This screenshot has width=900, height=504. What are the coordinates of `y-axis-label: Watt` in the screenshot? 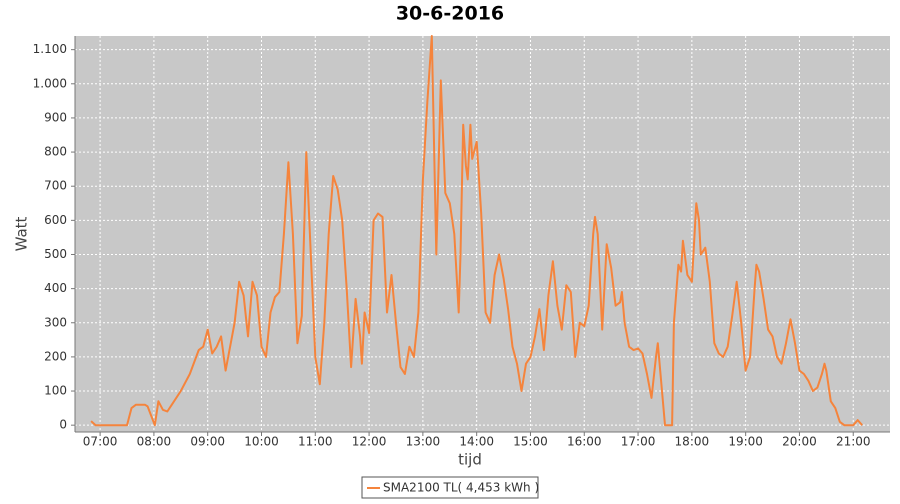 It's located at (22, 233).